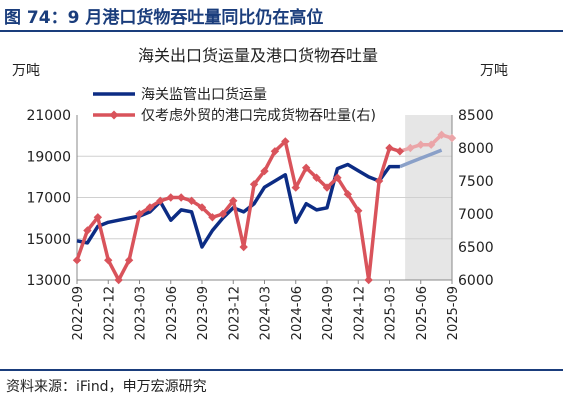  What do you see at coordinates (391, 313) in the screenshot?
I see `x-tick-label: 2025-03` at bounding box center [391, 313].